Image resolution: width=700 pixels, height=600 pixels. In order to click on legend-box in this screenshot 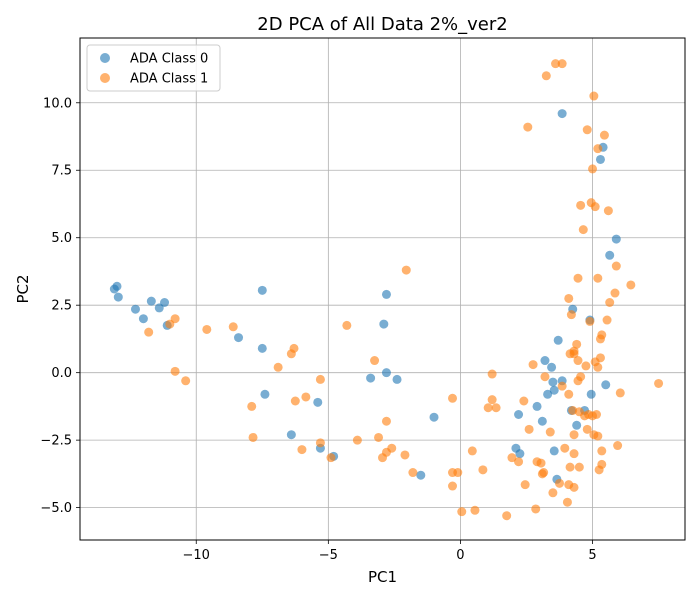, I will do `click(153, 68)`.